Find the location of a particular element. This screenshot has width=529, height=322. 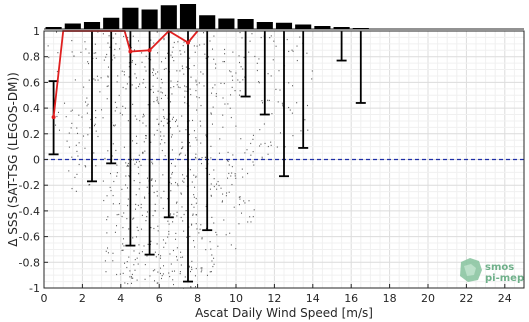

x-tick-label: 12 is located at coordinates (274, 298).